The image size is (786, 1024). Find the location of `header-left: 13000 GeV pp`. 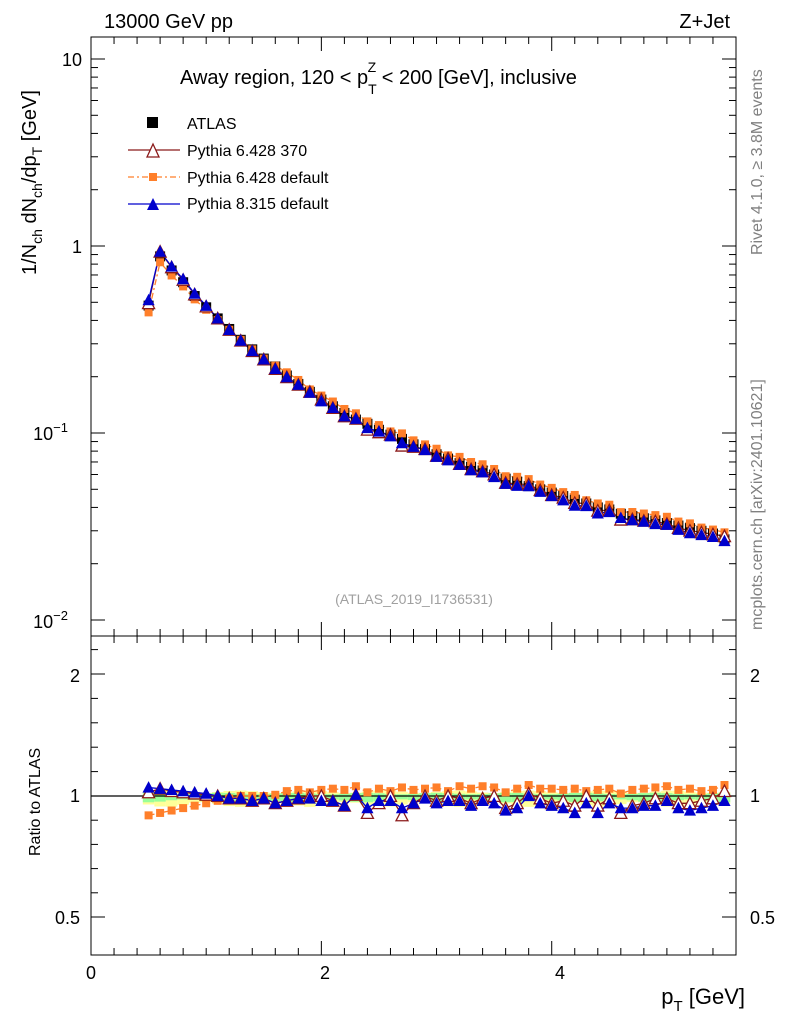

header-left: 13000 GeV pp is located at coordinates (168, 22).